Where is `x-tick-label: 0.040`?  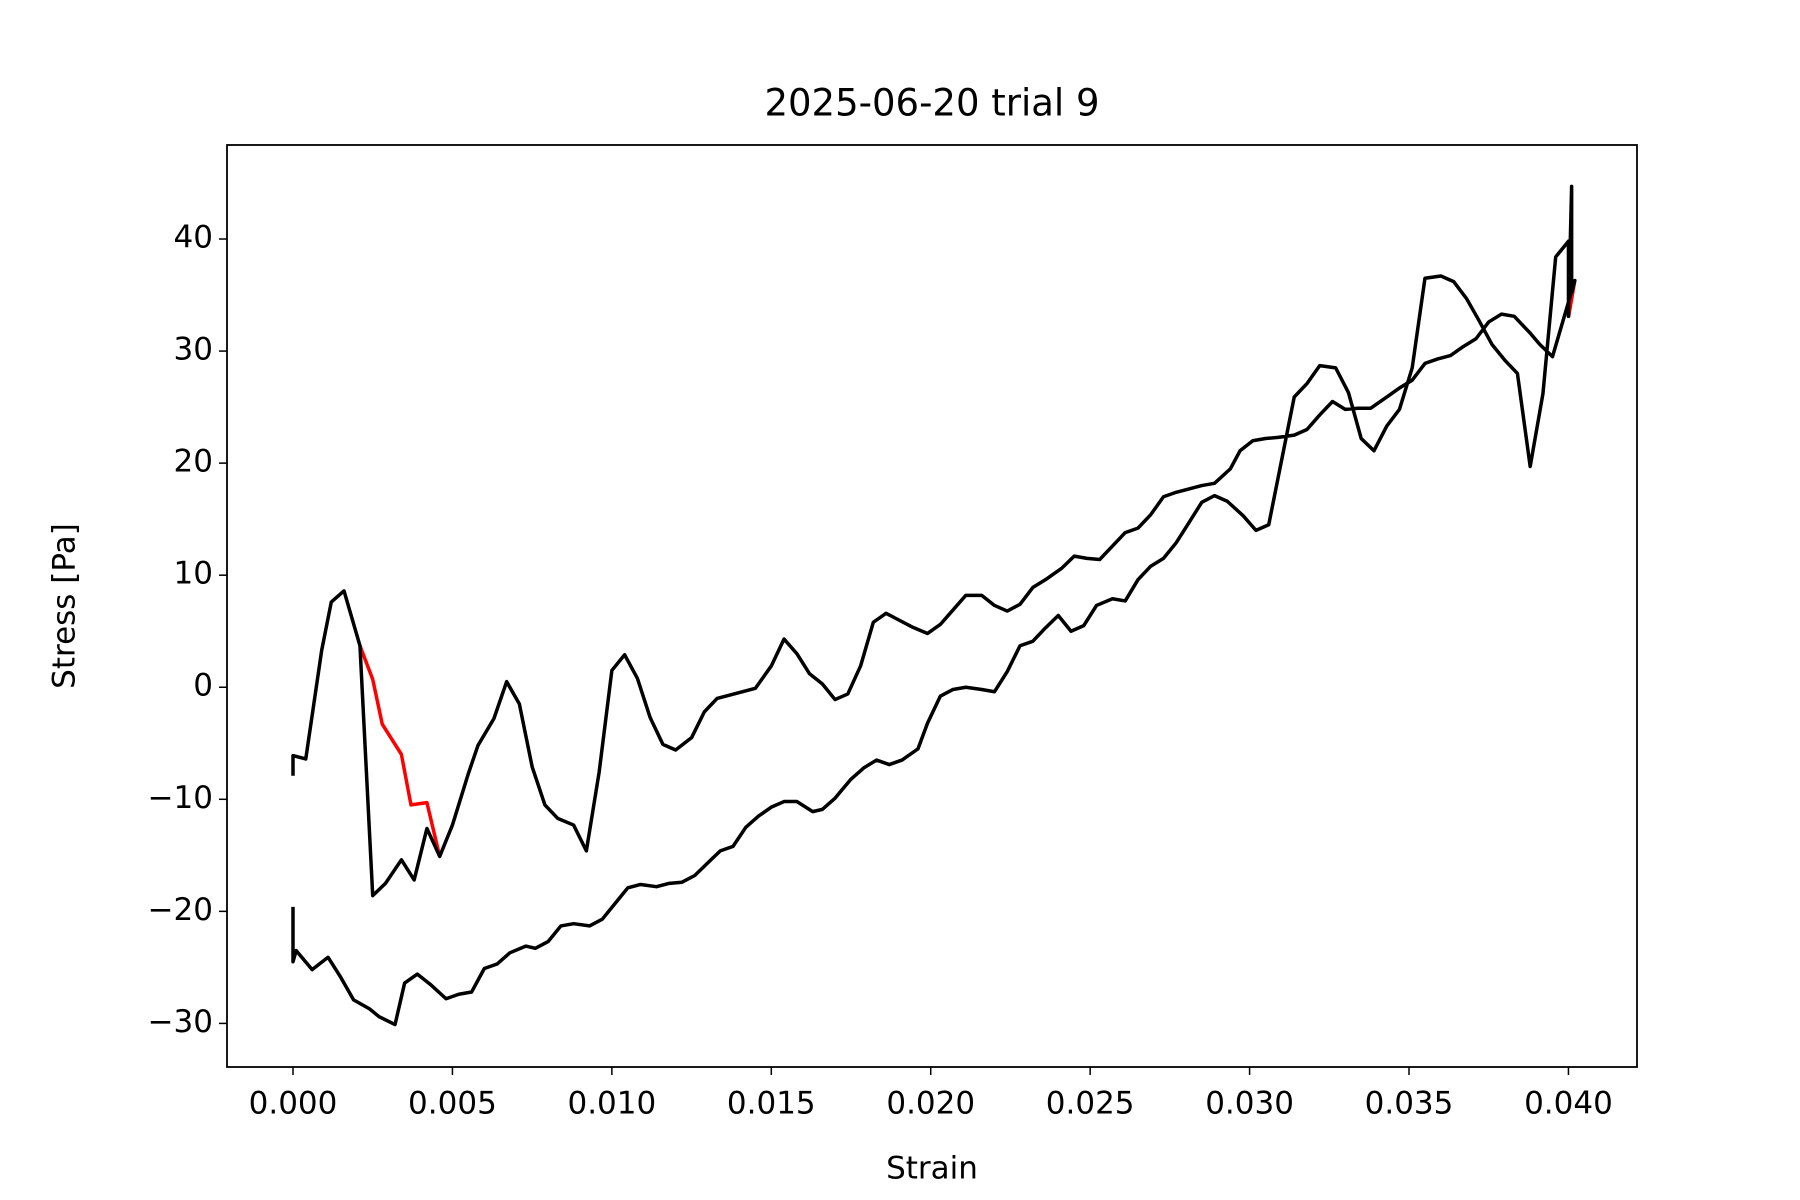 x-tick-label: 0.040 is located at coordinates (1568, 1104).